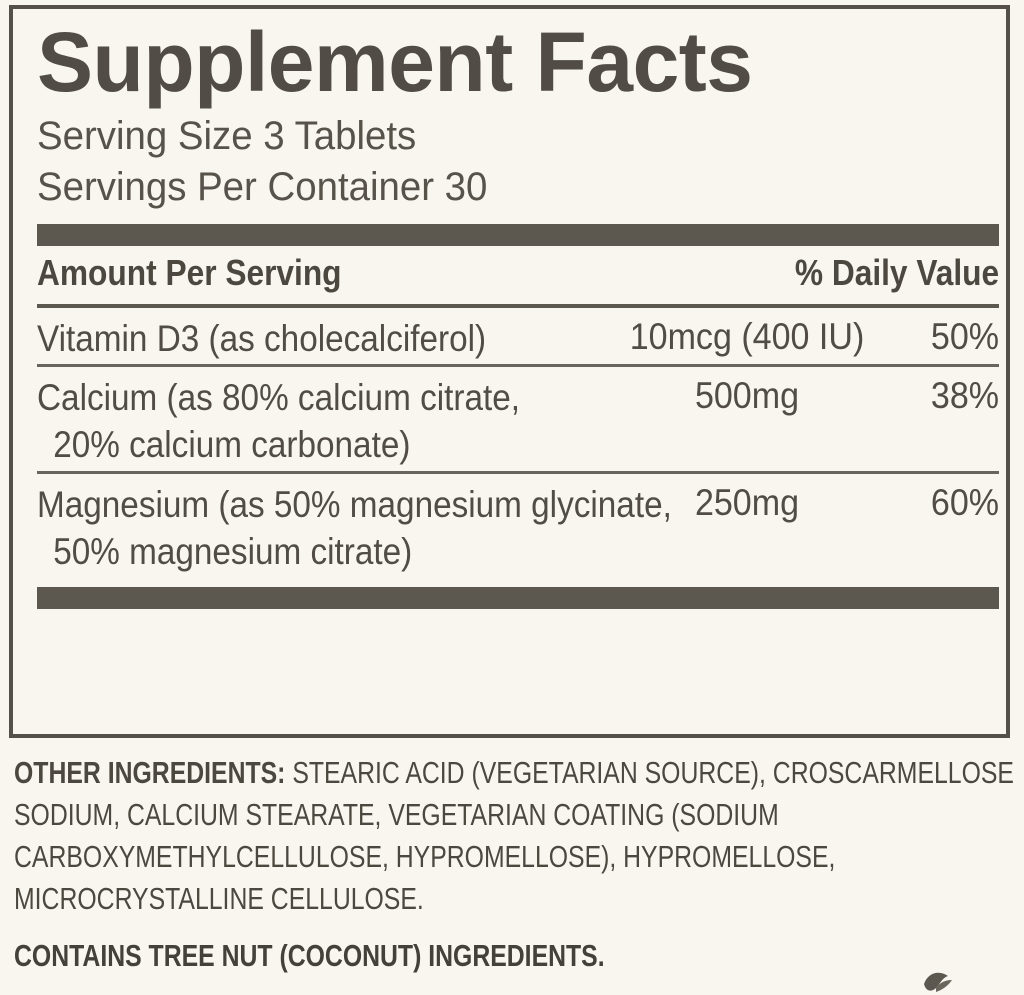  I want to click on serving-size: Serving Size 3 Tablets, so click(227, 136).